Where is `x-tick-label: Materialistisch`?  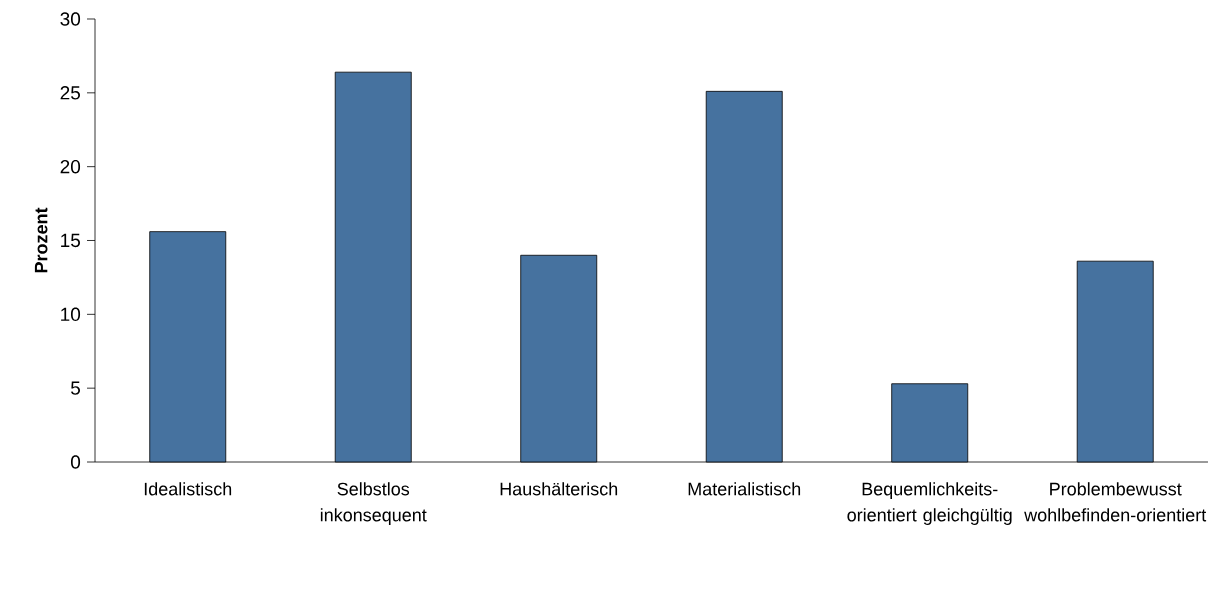 x-tick-label: Materialistisch is located at coordinates (744, 489).